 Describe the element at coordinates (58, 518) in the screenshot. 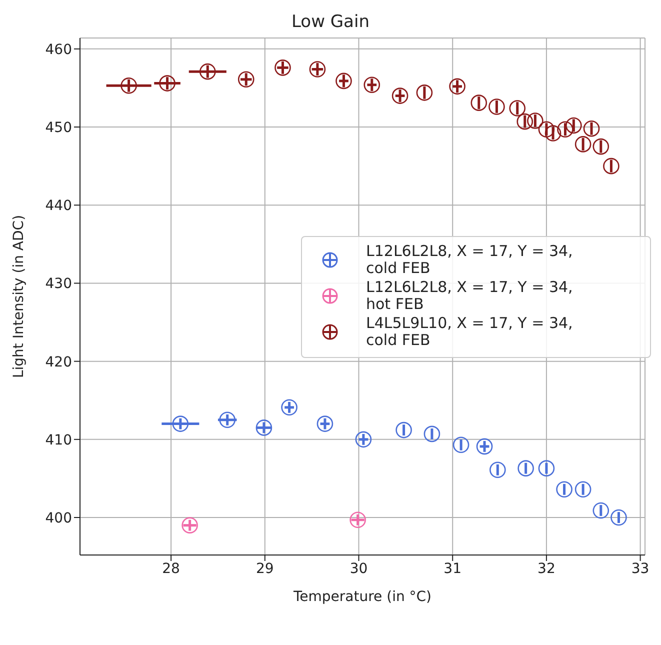

I see `y-tick-label: 400` at that location.